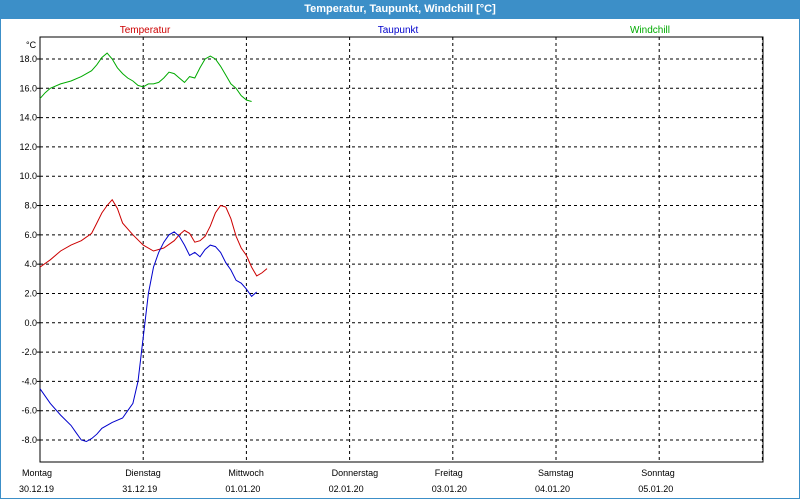  I want to click on x-tick-date-label: 05.01.20, so click(655, 489).